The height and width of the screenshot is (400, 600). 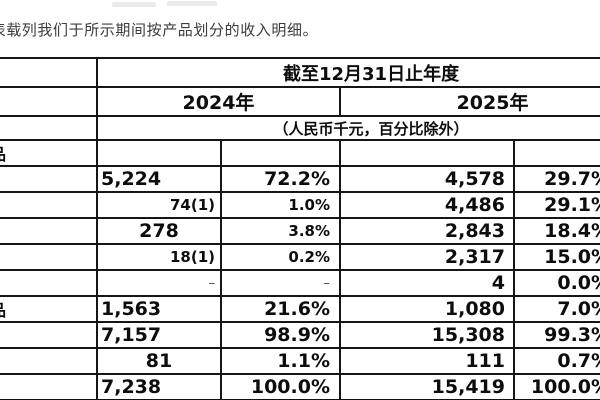 I want to click on table-cell: 4,578, so click(x=427, y=179).